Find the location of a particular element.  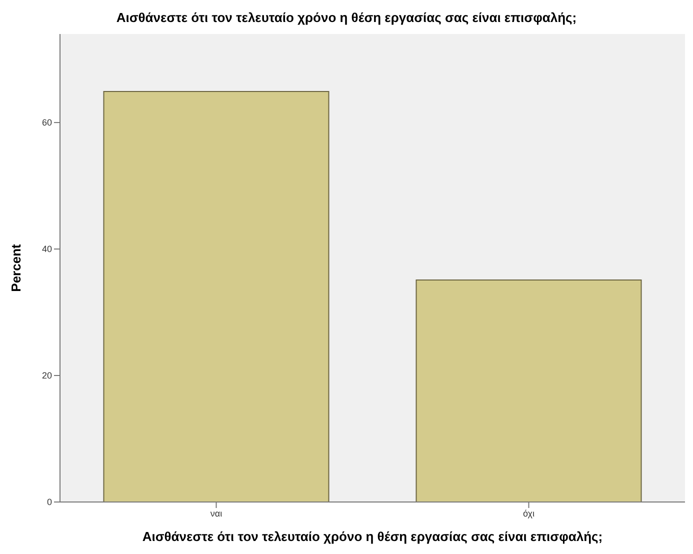

x-axis-title: Αισθάνεστε ότι τον τελευταίο χρόνο η θέση εργασίας σας είναι επισφαλής; is located at coordinates (372, 536).